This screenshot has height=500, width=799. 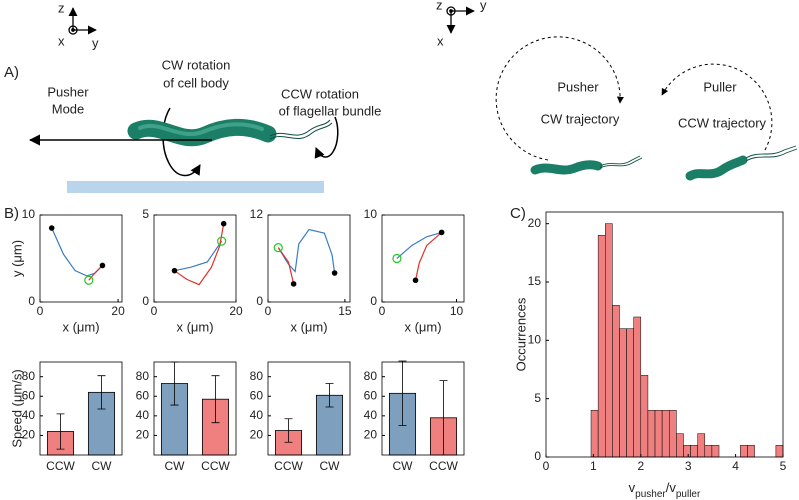 What do you see at coordinates (580, 118) in the screenshot?
I see `label: CW trajectory` at bounding box center [580, 118].